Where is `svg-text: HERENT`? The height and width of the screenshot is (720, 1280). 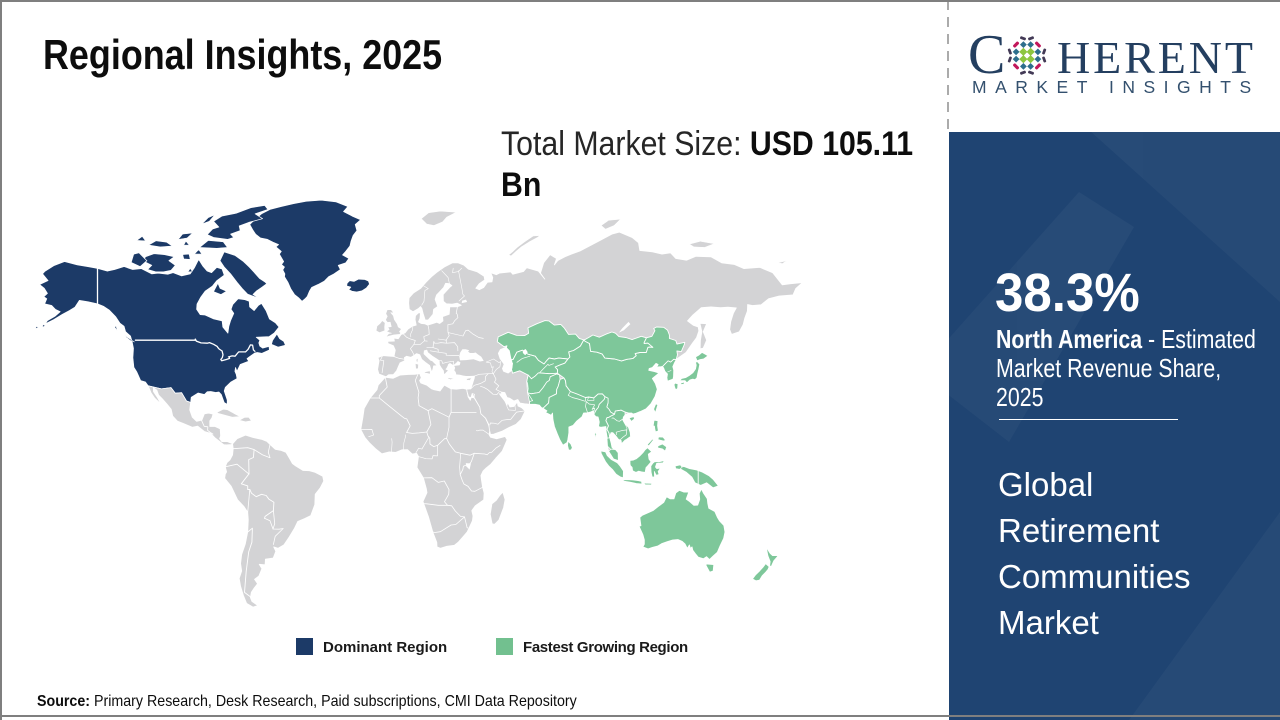 svg-text: HERENT is located at coordinates (1156, 57).